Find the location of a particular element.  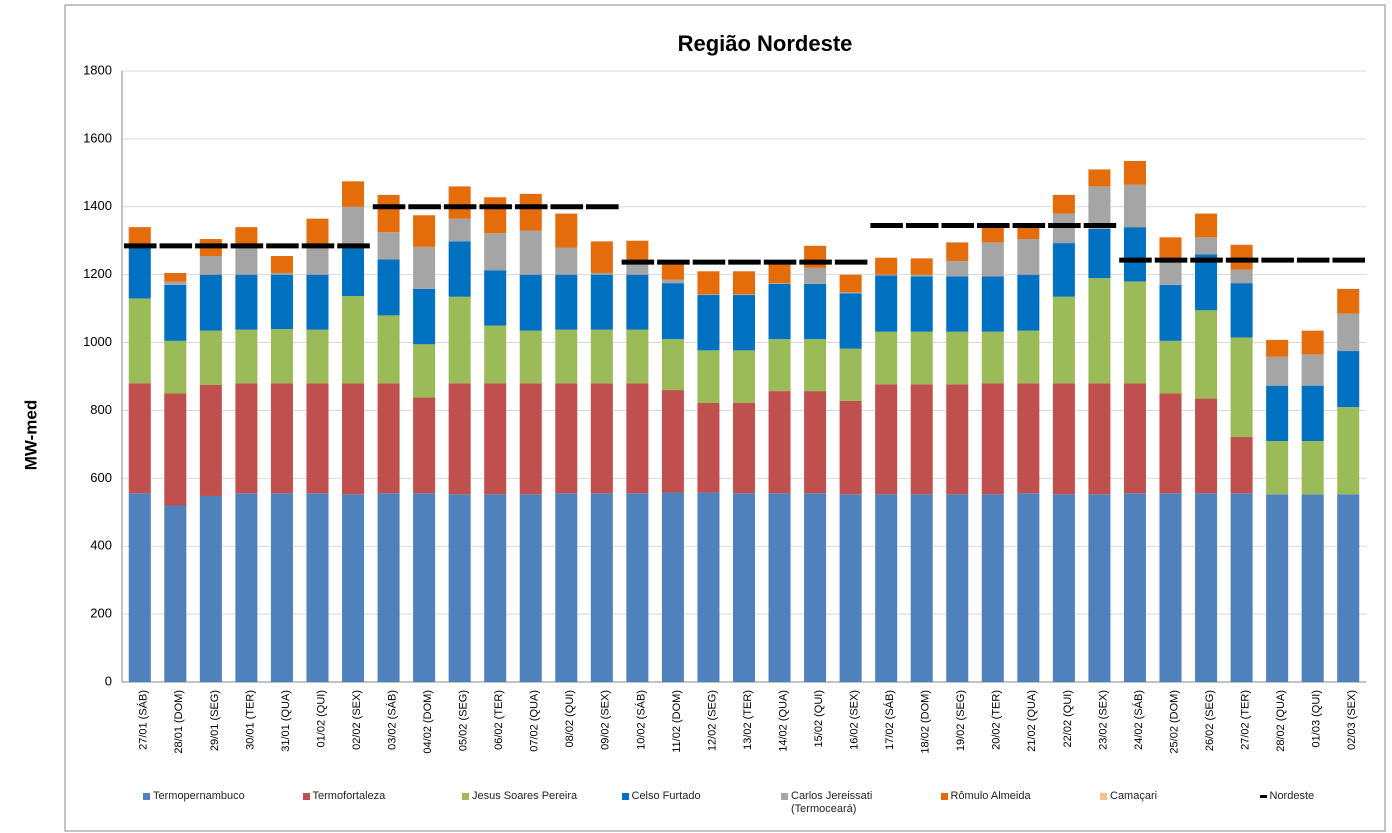

y-tick-label: 1600 is located at coordinates (97, 137).